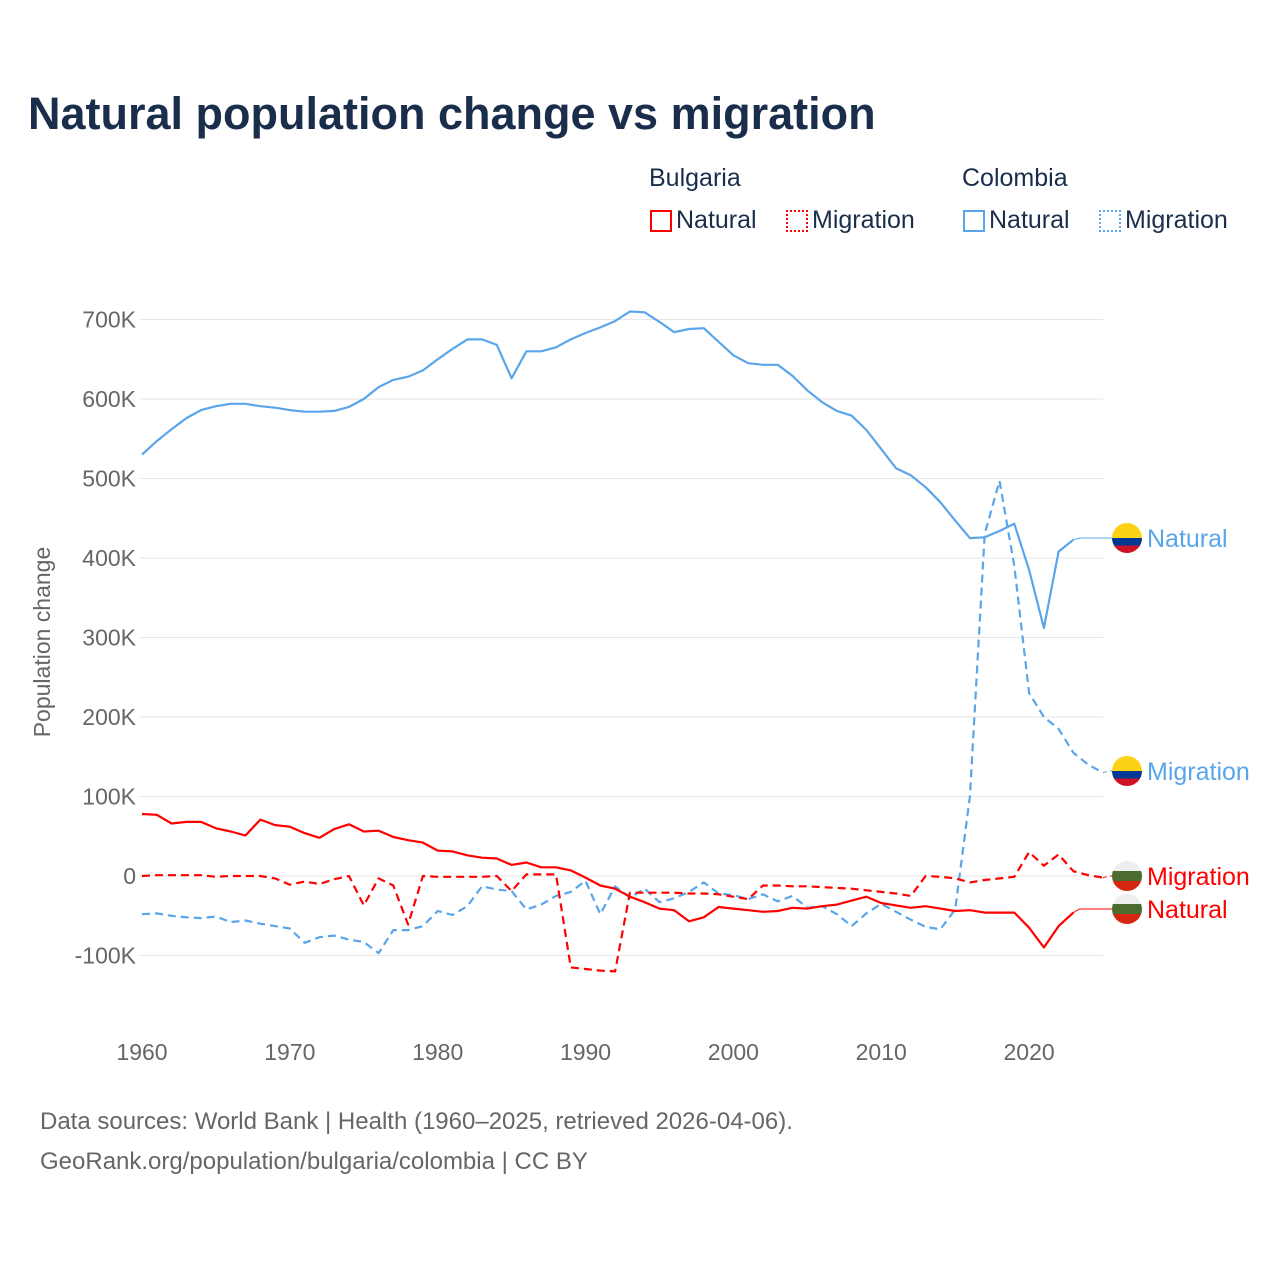  I want to click on y-tick-label: 500K, so click(109, 479).